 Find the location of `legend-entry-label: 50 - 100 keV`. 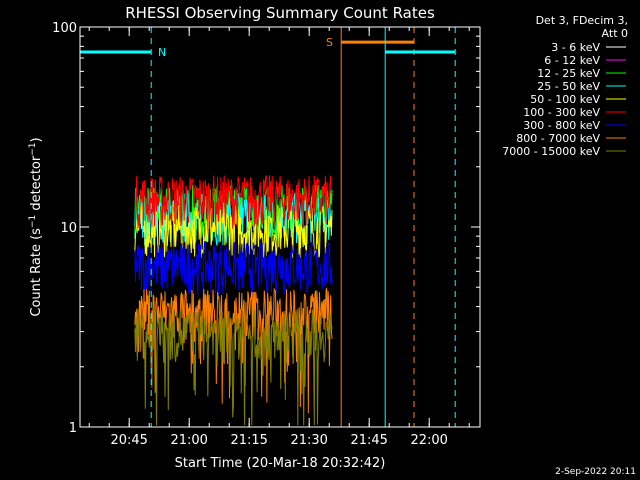

legend-entry-label: 50 - 100 keV is located at coordinates (565, 99).